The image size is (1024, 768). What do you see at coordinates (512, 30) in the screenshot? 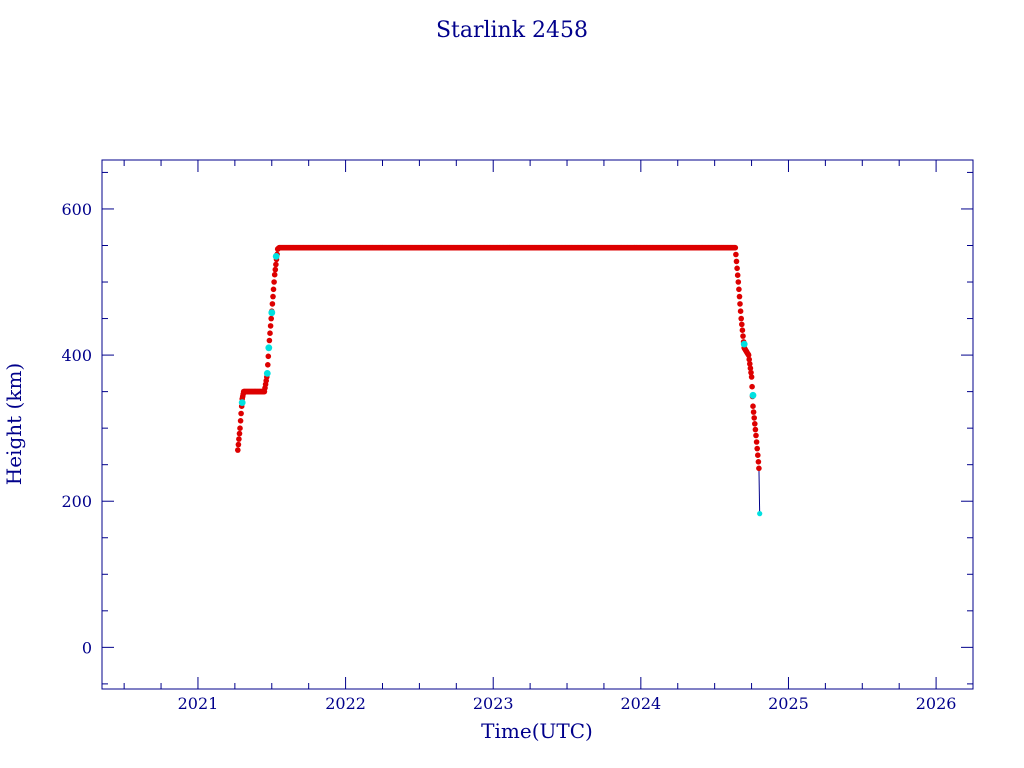
I see `chart-title: Starlink 2458` at bounding box center [512, 30].